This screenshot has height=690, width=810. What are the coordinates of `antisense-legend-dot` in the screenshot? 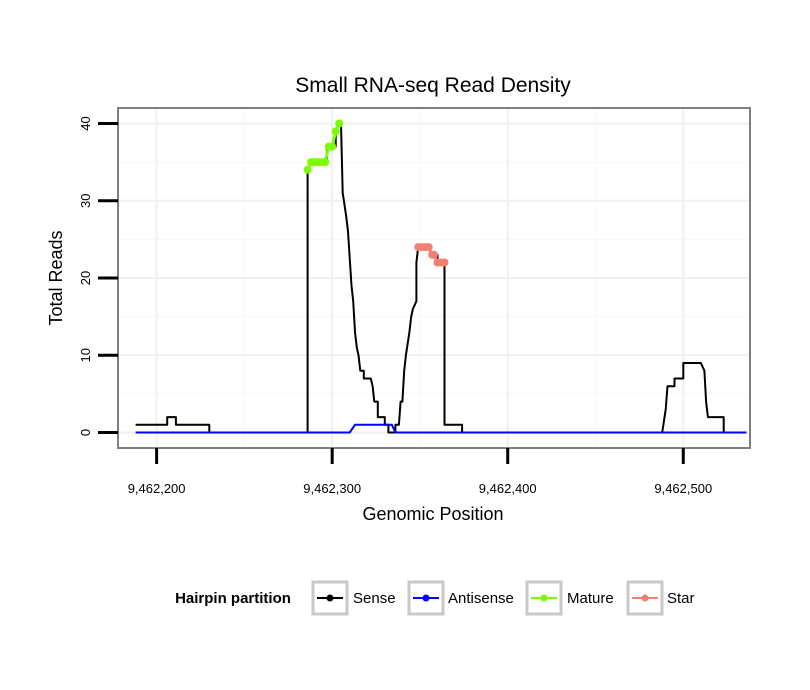 It's located at (426, 598).